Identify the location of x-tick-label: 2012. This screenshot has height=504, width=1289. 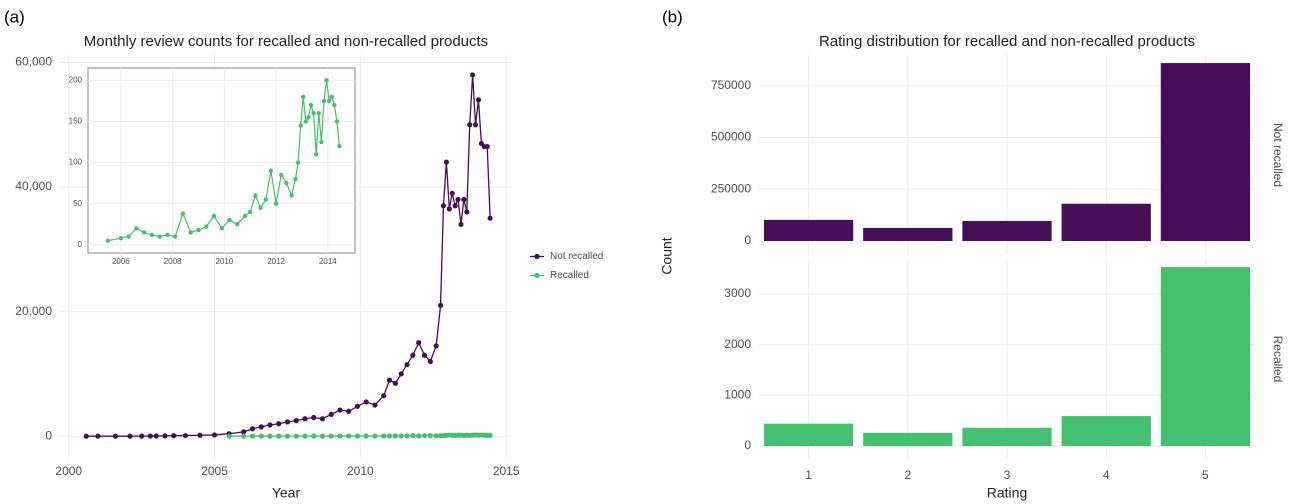
(276, 261).